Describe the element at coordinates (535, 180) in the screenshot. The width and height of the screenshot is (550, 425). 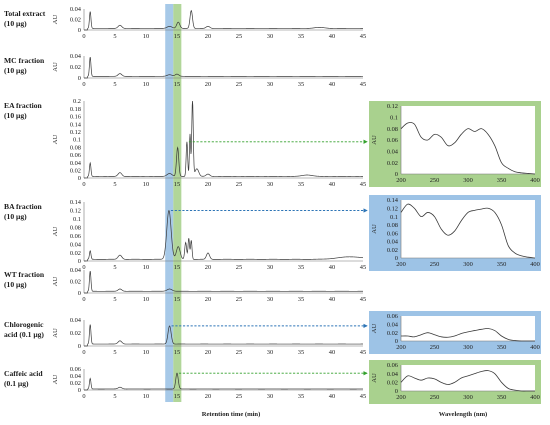
I see `spectrum-x-tick: 400` at that location.